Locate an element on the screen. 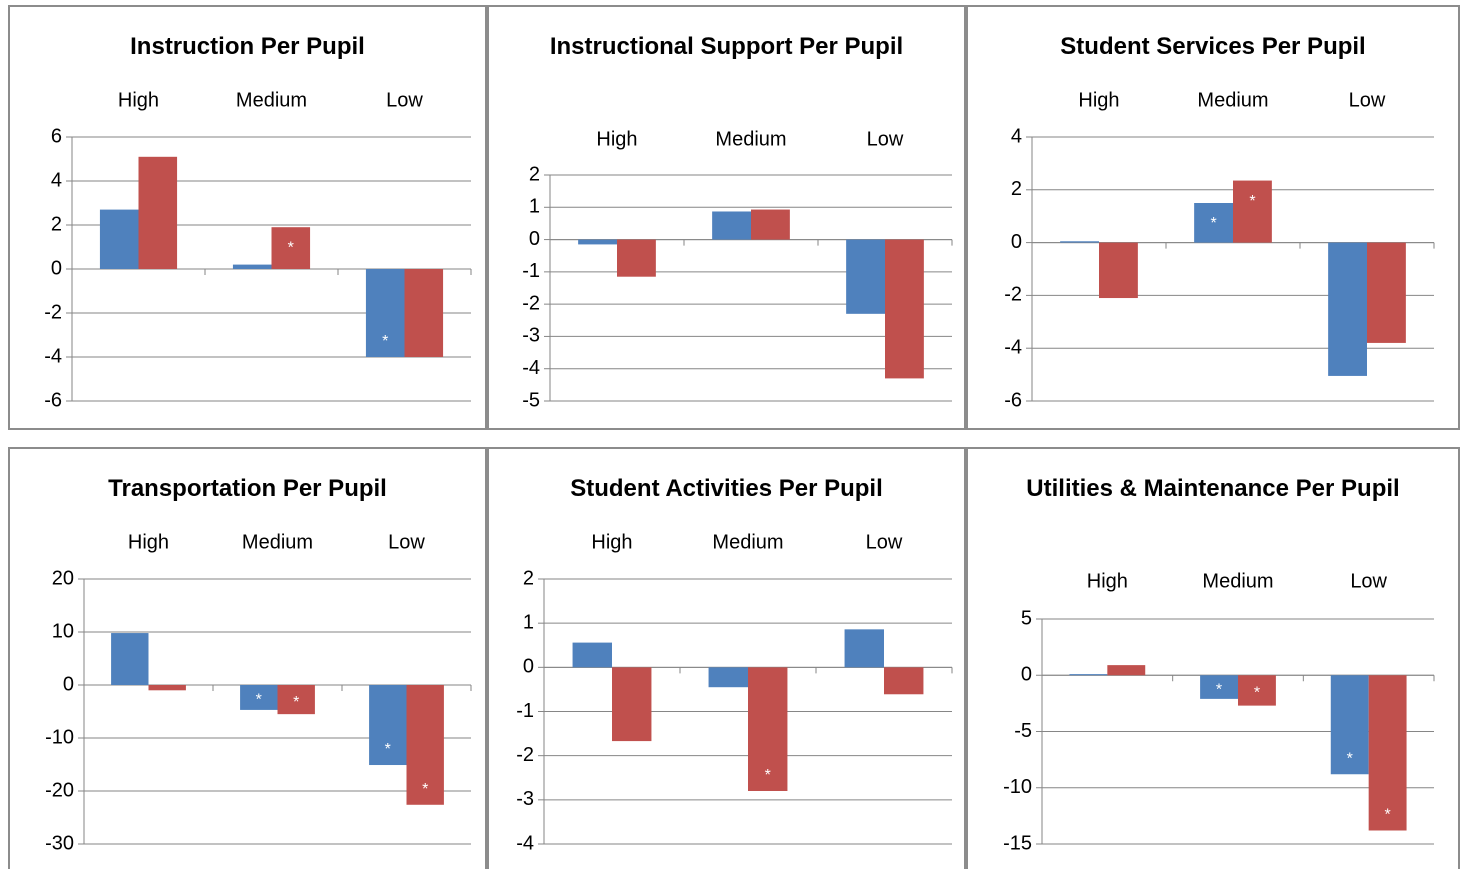 This screenshot has height=869, width=1465. y-tick-label: 6 is located at coordinates (56, 136).